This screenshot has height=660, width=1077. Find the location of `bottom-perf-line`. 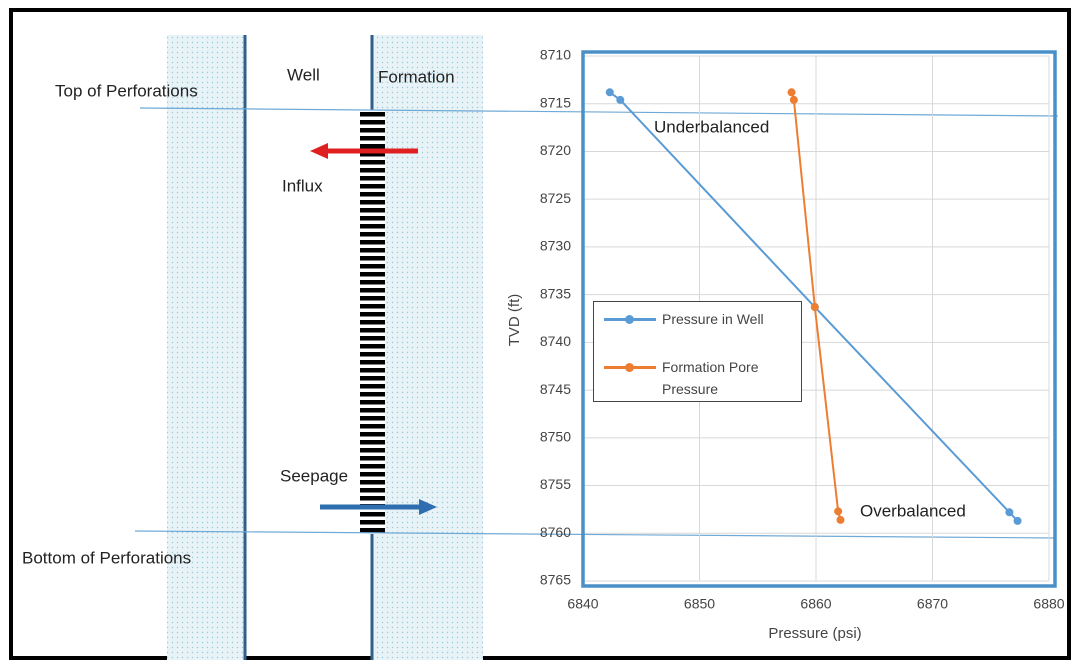

bottom-perf-line is located at coordinates (595, 534).